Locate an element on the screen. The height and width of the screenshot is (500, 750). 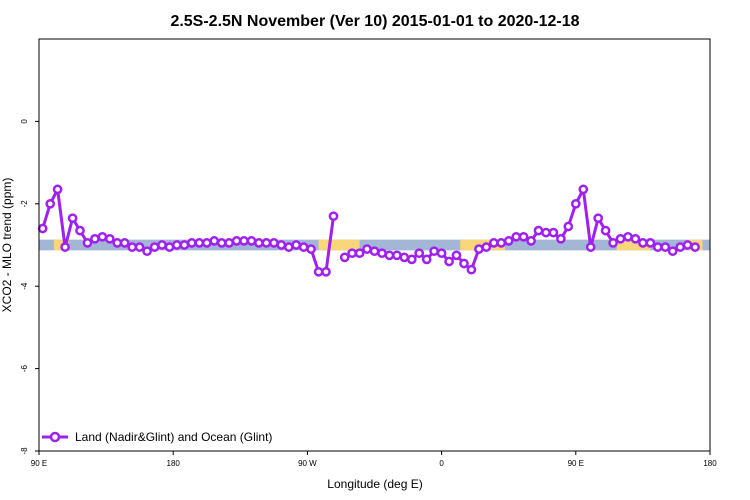
legend: Land (Nadir&Glint) and Ocean (Glint) is located at coordinates (157, 437).